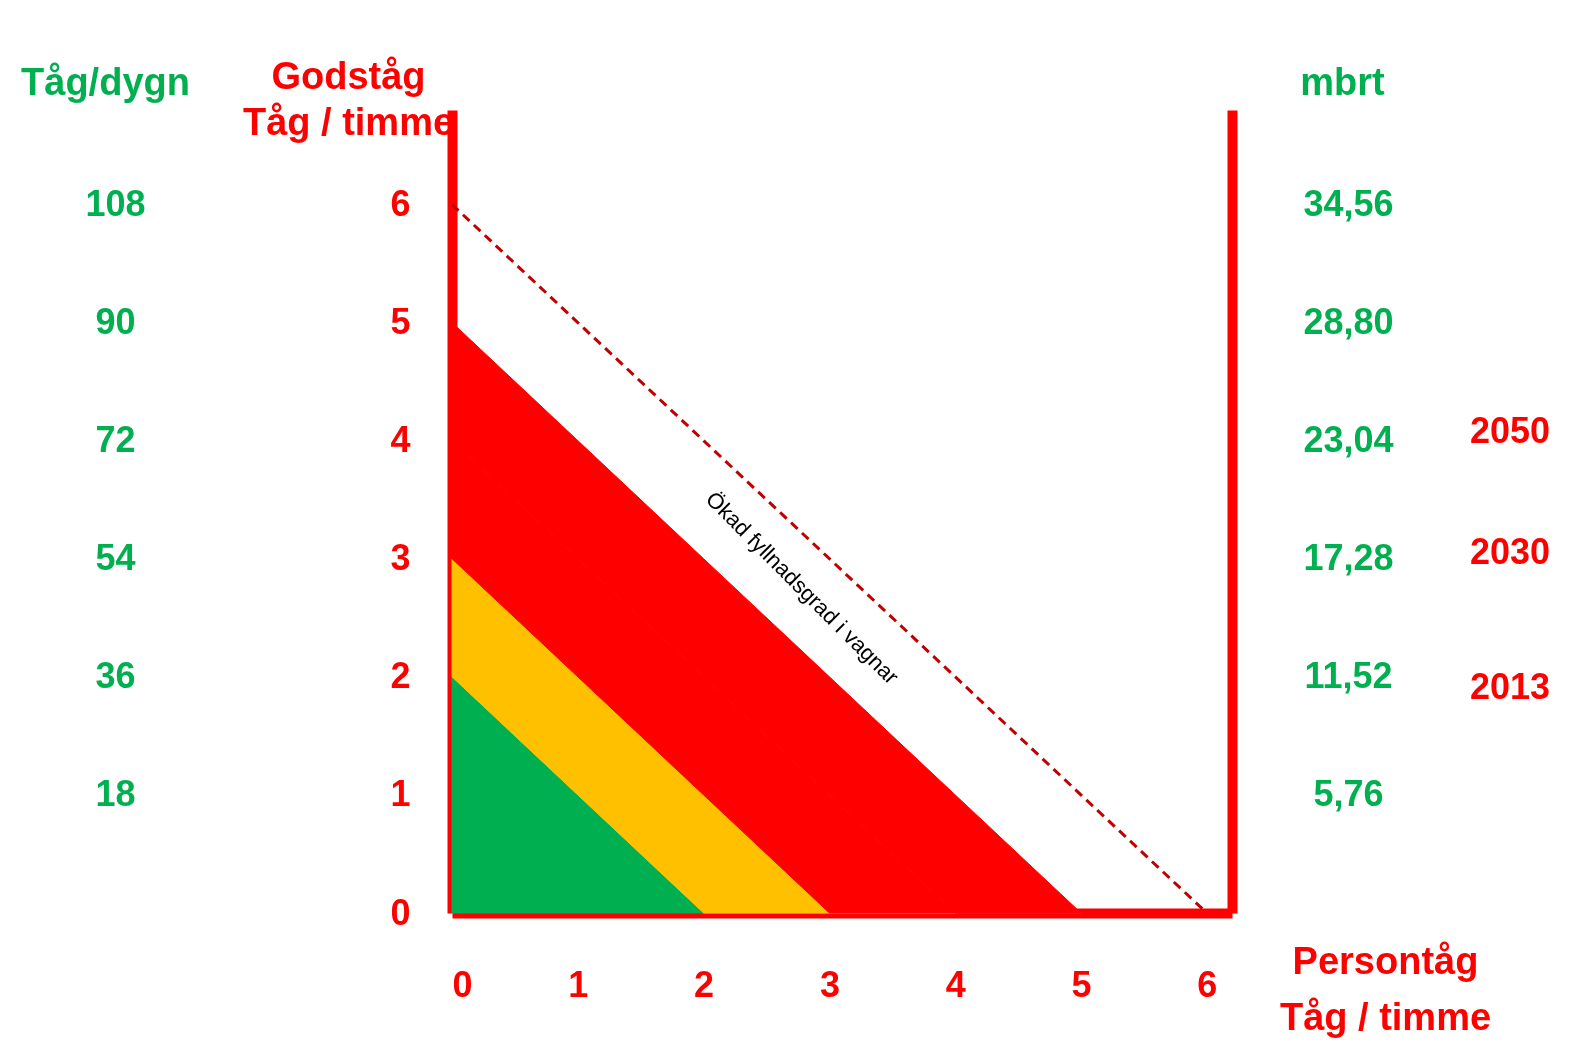 The image size is (1576, 1046). Describe the element at coordinates (955, 984) in the screenshot. I see `x-tick-label: 4` at that location.